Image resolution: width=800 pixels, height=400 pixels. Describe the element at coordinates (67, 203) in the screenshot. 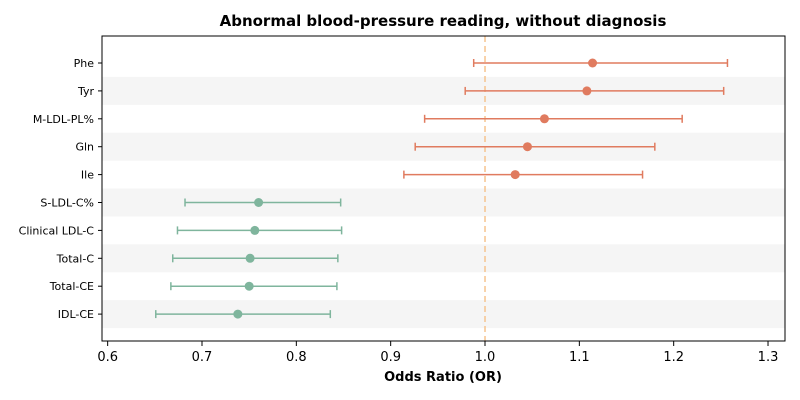

I see `y-tick-label: S-LDL-C%` at that location.